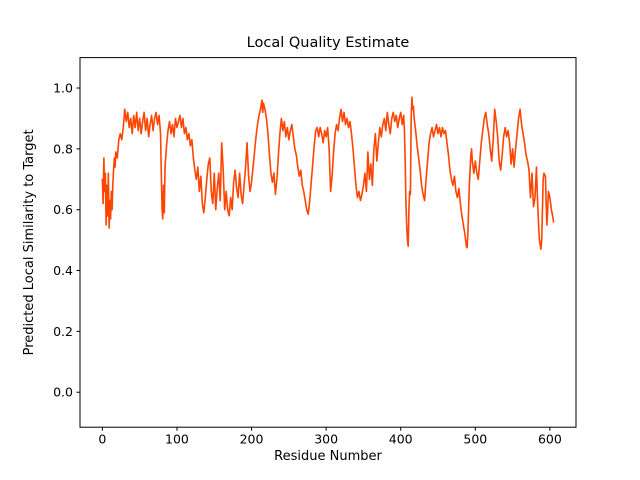  What do you see at coordinates (63, 392) in the screenshot?
I see `y-tick-label: 0.0` at bounding box center [63, 392].